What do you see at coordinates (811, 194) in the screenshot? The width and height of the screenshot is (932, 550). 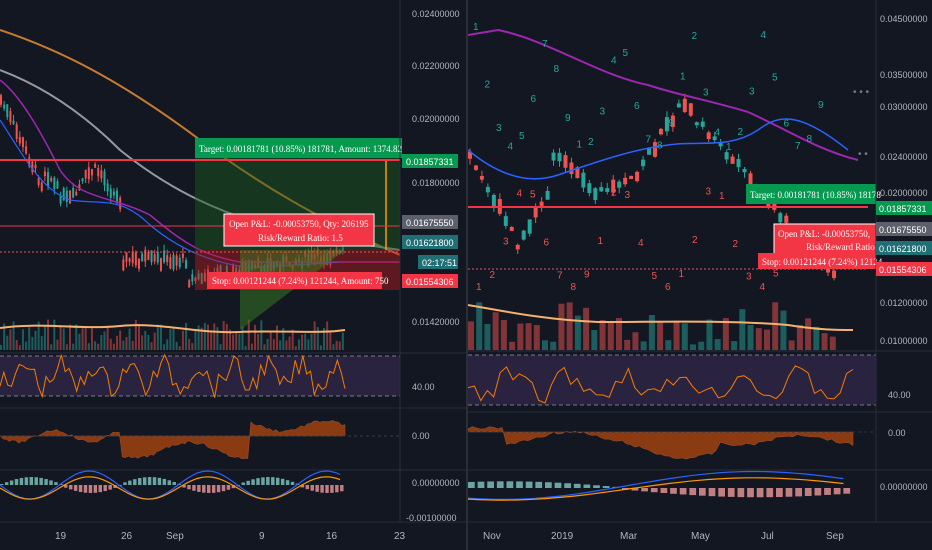 I see `right-target-label-box` at bounding box center [811, 194].